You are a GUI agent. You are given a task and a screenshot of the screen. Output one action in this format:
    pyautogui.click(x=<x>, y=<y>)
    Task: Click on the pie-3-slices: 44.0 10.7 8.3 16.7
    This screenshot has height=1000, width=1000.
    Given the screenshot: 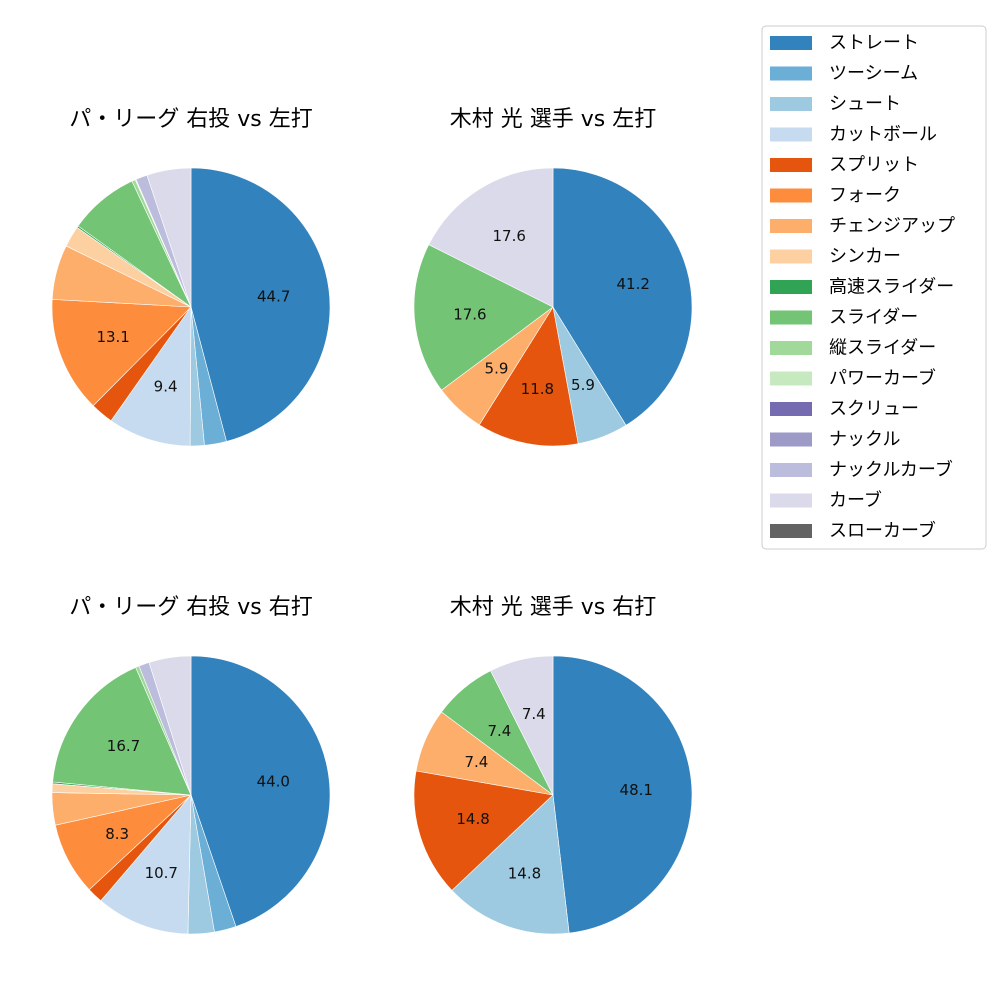 What is the action you would take?
    pyautogui.click(x=191, y=795)
    